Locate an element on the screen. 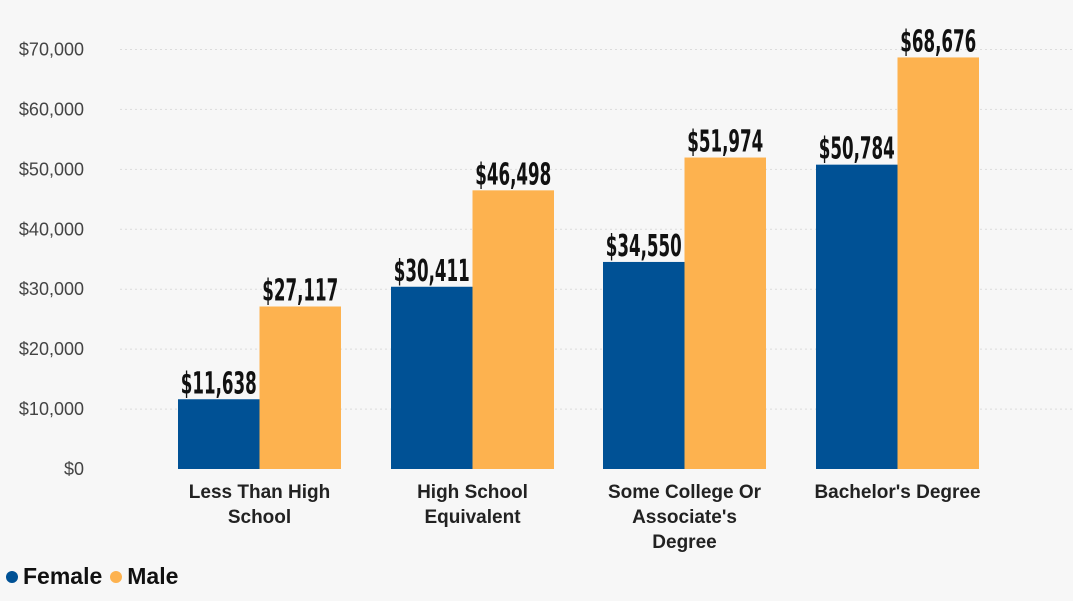 This screenshot has height=601, width=1073. legend-item-female: Female is located at coordinates (54, 576).